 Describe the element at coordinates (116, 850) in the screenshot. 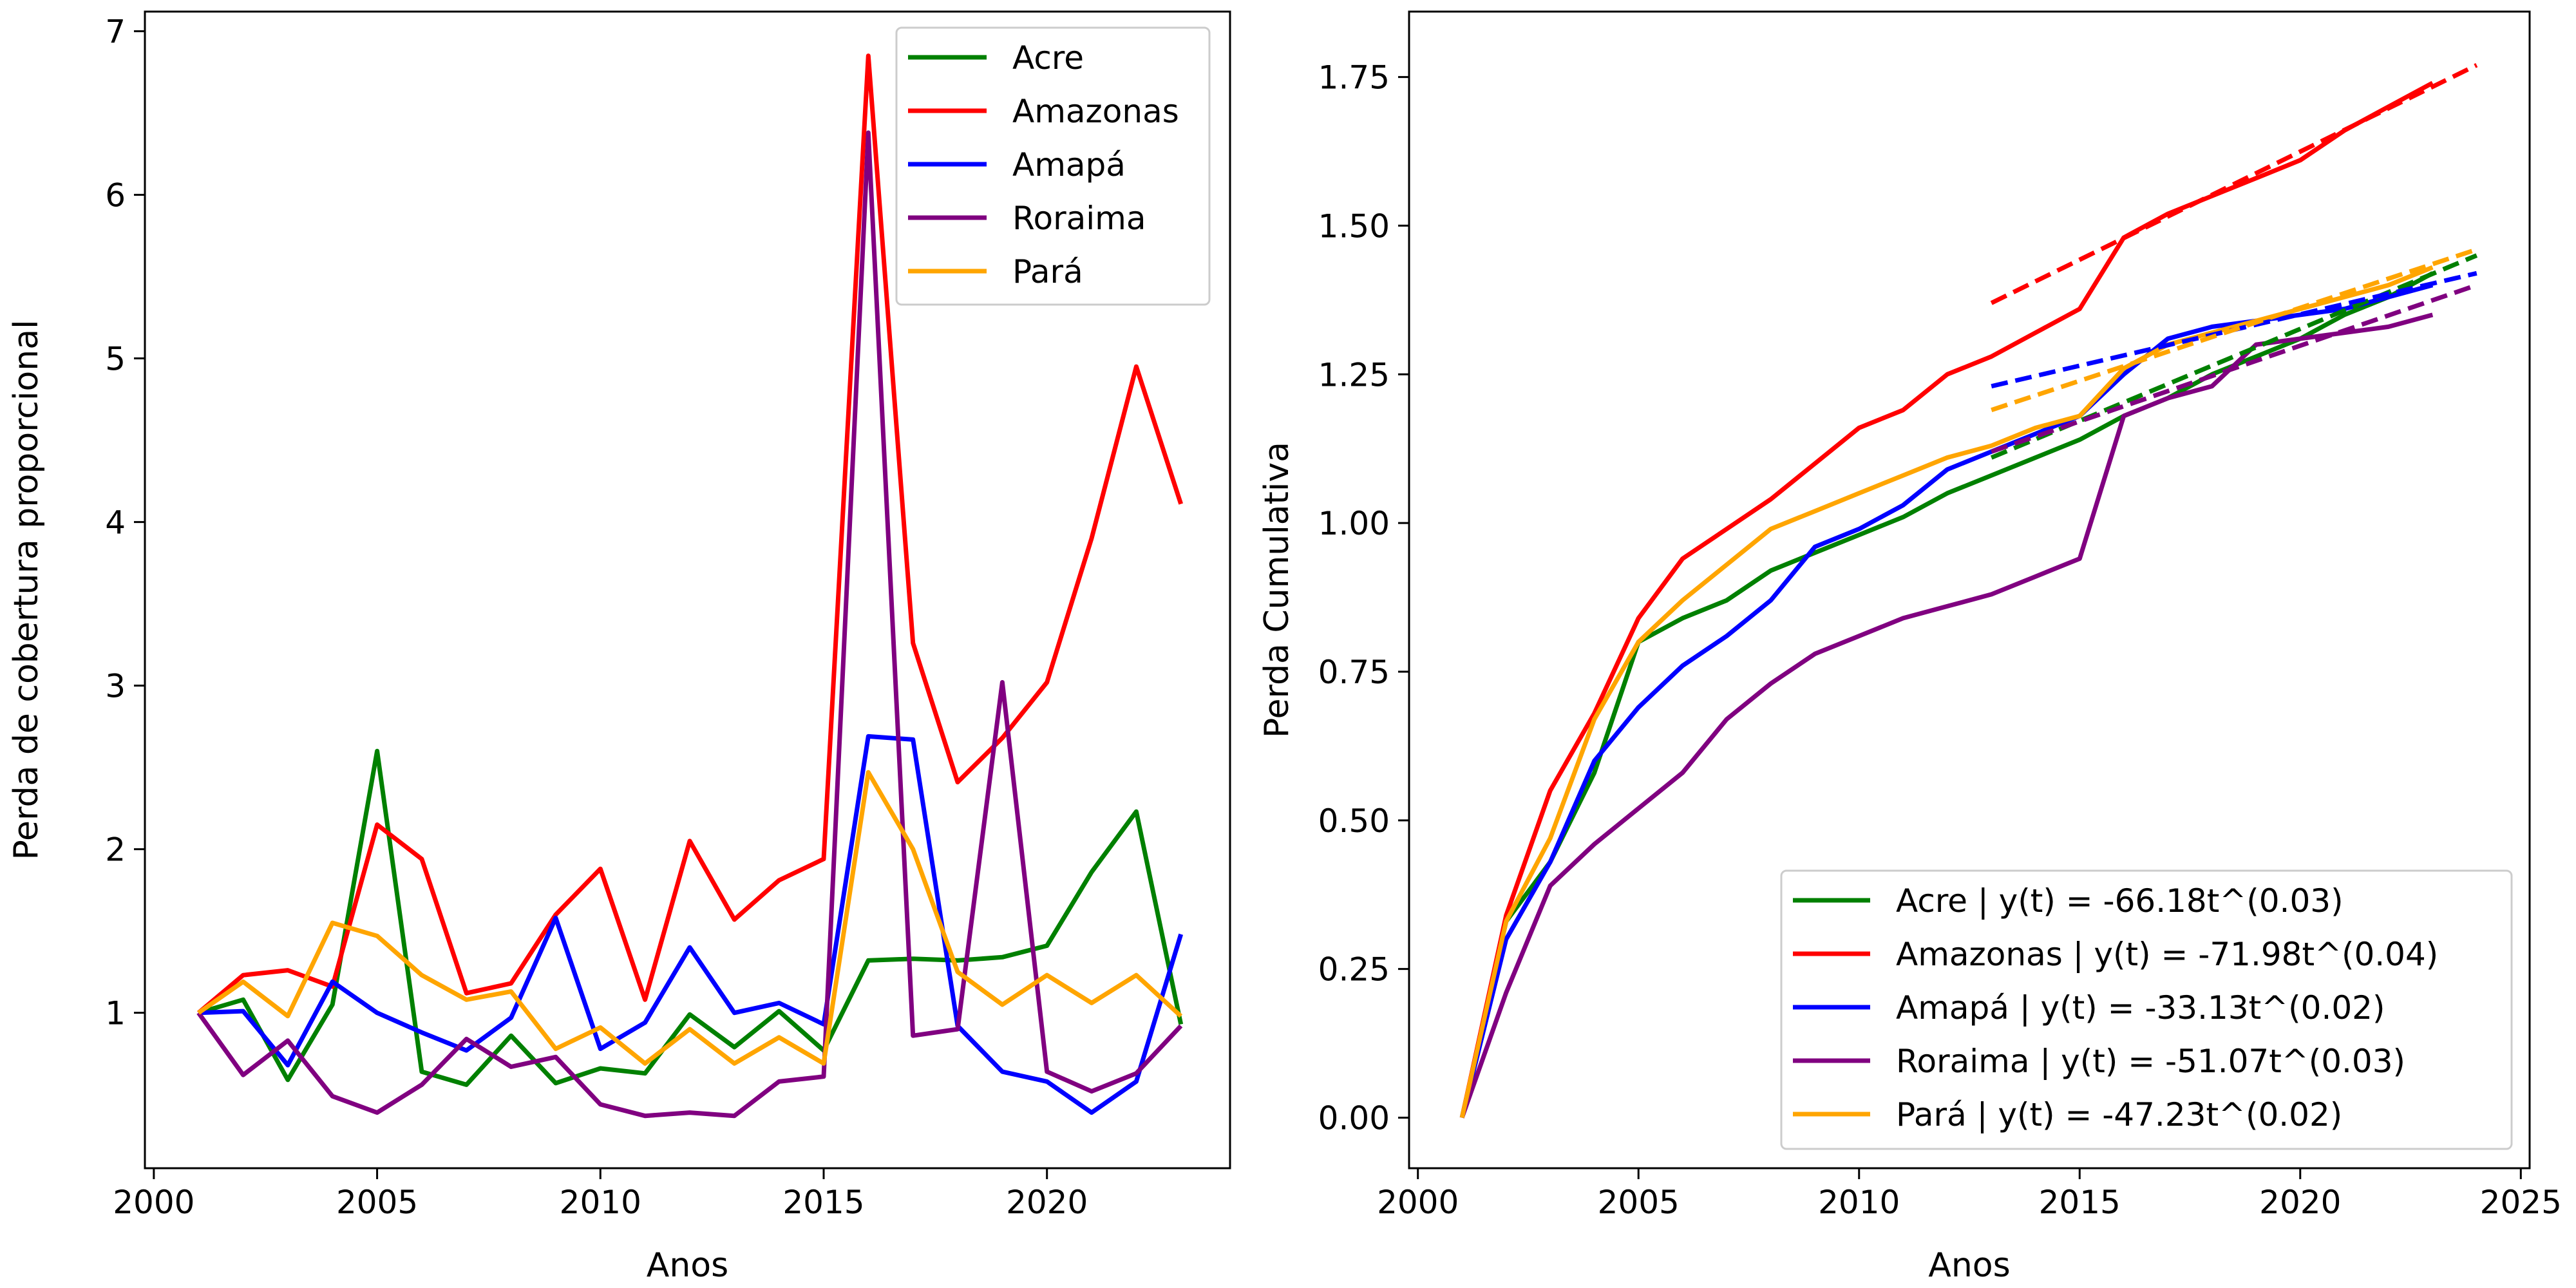

I see `y-tick-label: 2` at that location.